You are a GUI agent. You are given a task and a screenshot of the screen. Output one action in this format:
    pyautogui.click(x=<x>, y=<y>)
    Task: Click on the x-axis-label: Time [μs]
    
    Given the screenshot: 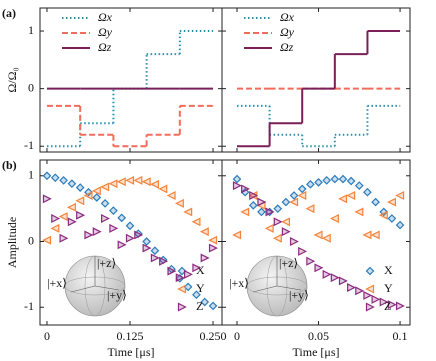 What is the action you would take?
    pyautogui.click(x=316, y=352)
    